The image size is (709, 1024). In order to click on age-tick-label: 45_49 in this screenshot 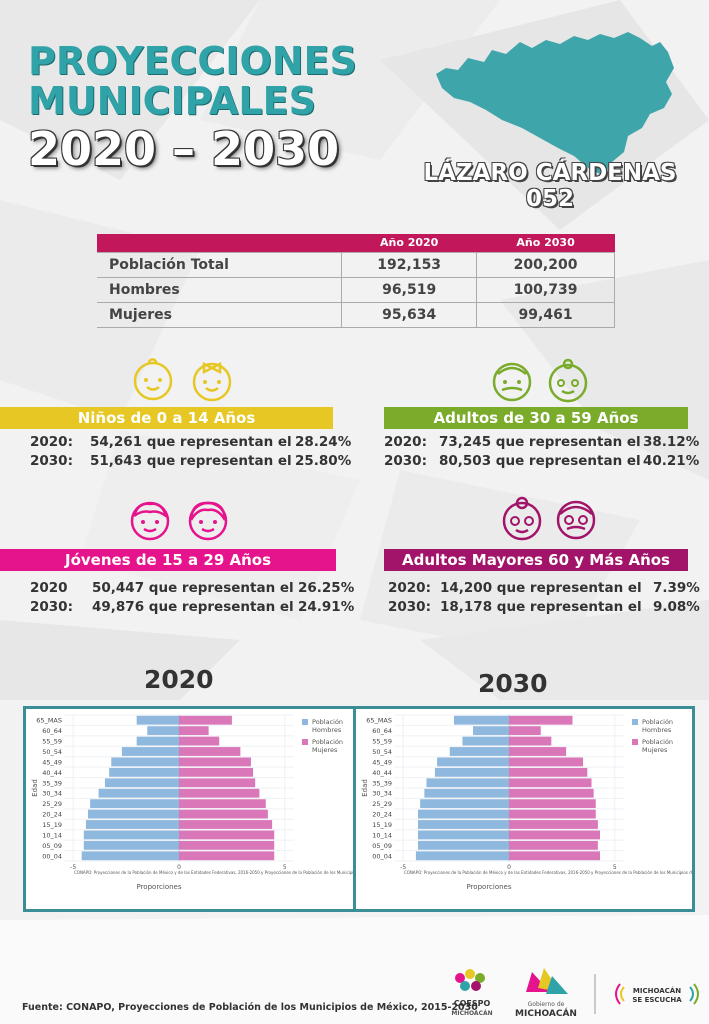, I will do `click(382, 762)`.